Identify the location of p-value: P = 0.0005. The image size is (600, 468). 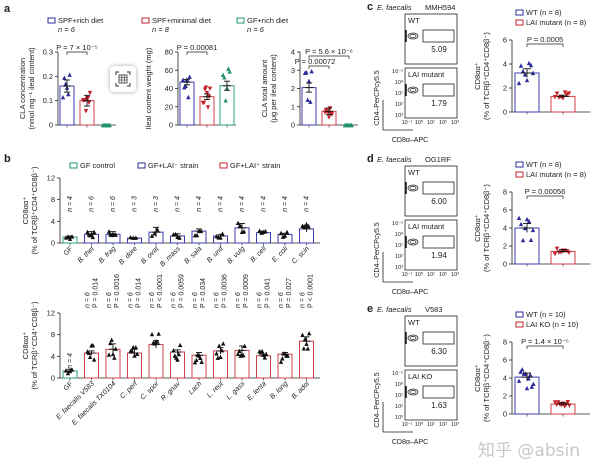
(545, 39).